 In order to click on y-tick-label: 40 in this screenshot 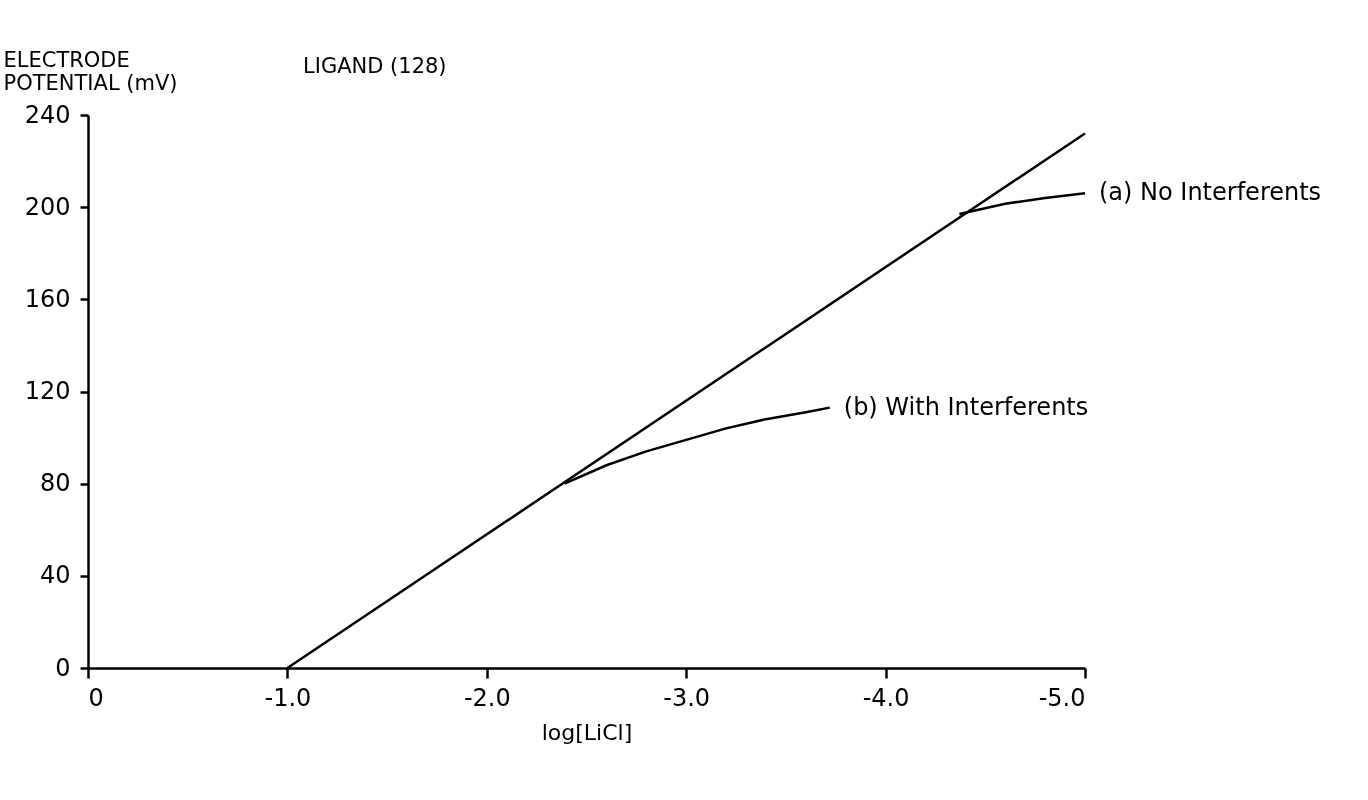, I will do `click(55, 575)`.